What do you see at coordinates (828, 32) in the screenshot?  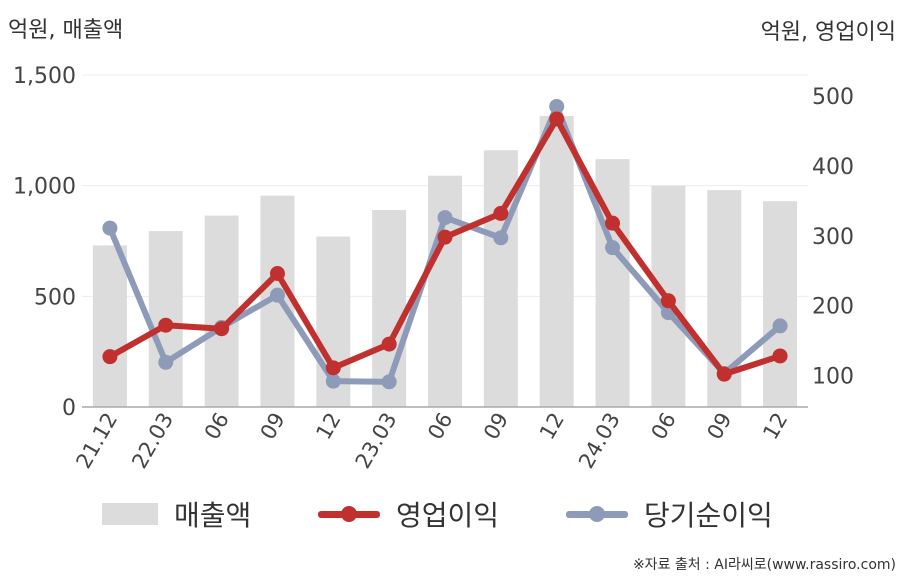 I see `right-axis-label: 억원, 영업이익` at bounding box center [828, 32].